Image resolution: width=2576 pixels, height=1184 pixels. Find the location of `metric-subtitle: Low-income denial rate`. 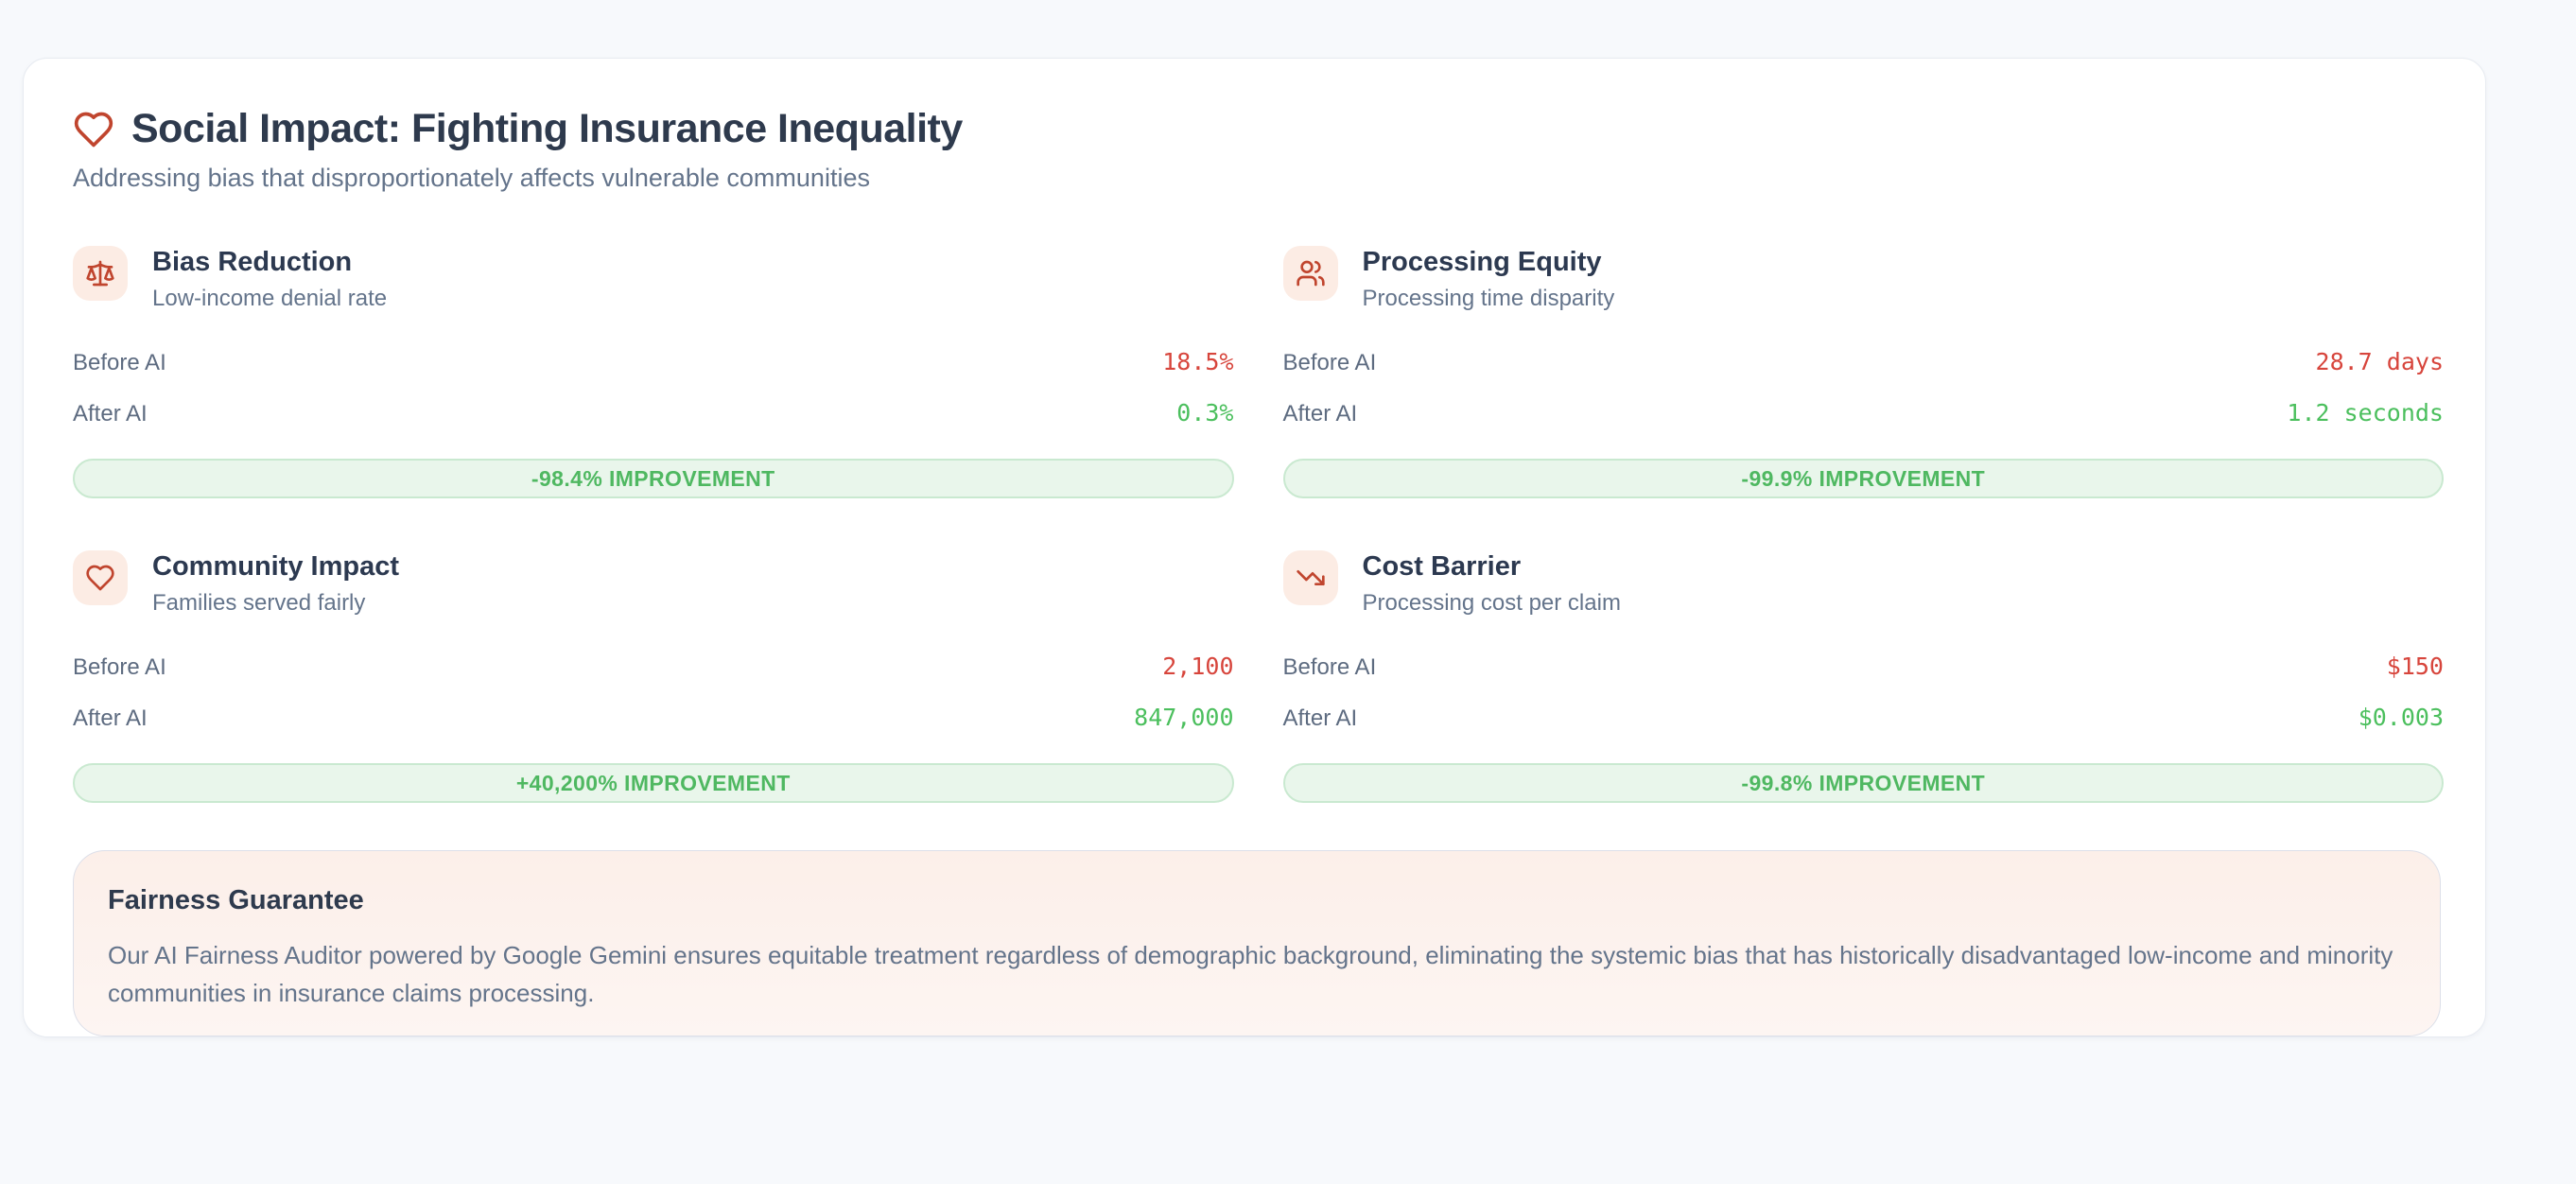

metric-subtitle: Low-income denial rate is located at coordinates (270, 298).